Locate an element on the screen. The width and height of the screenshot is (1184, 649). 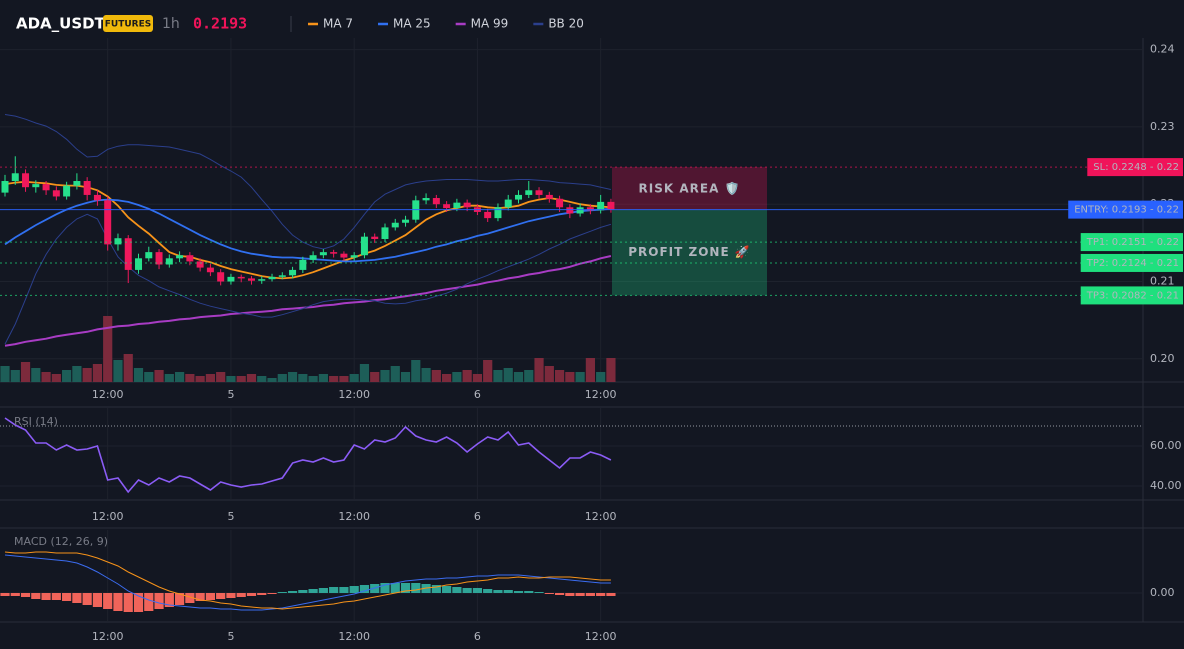
macd-line is located at coordinates (307, 582).